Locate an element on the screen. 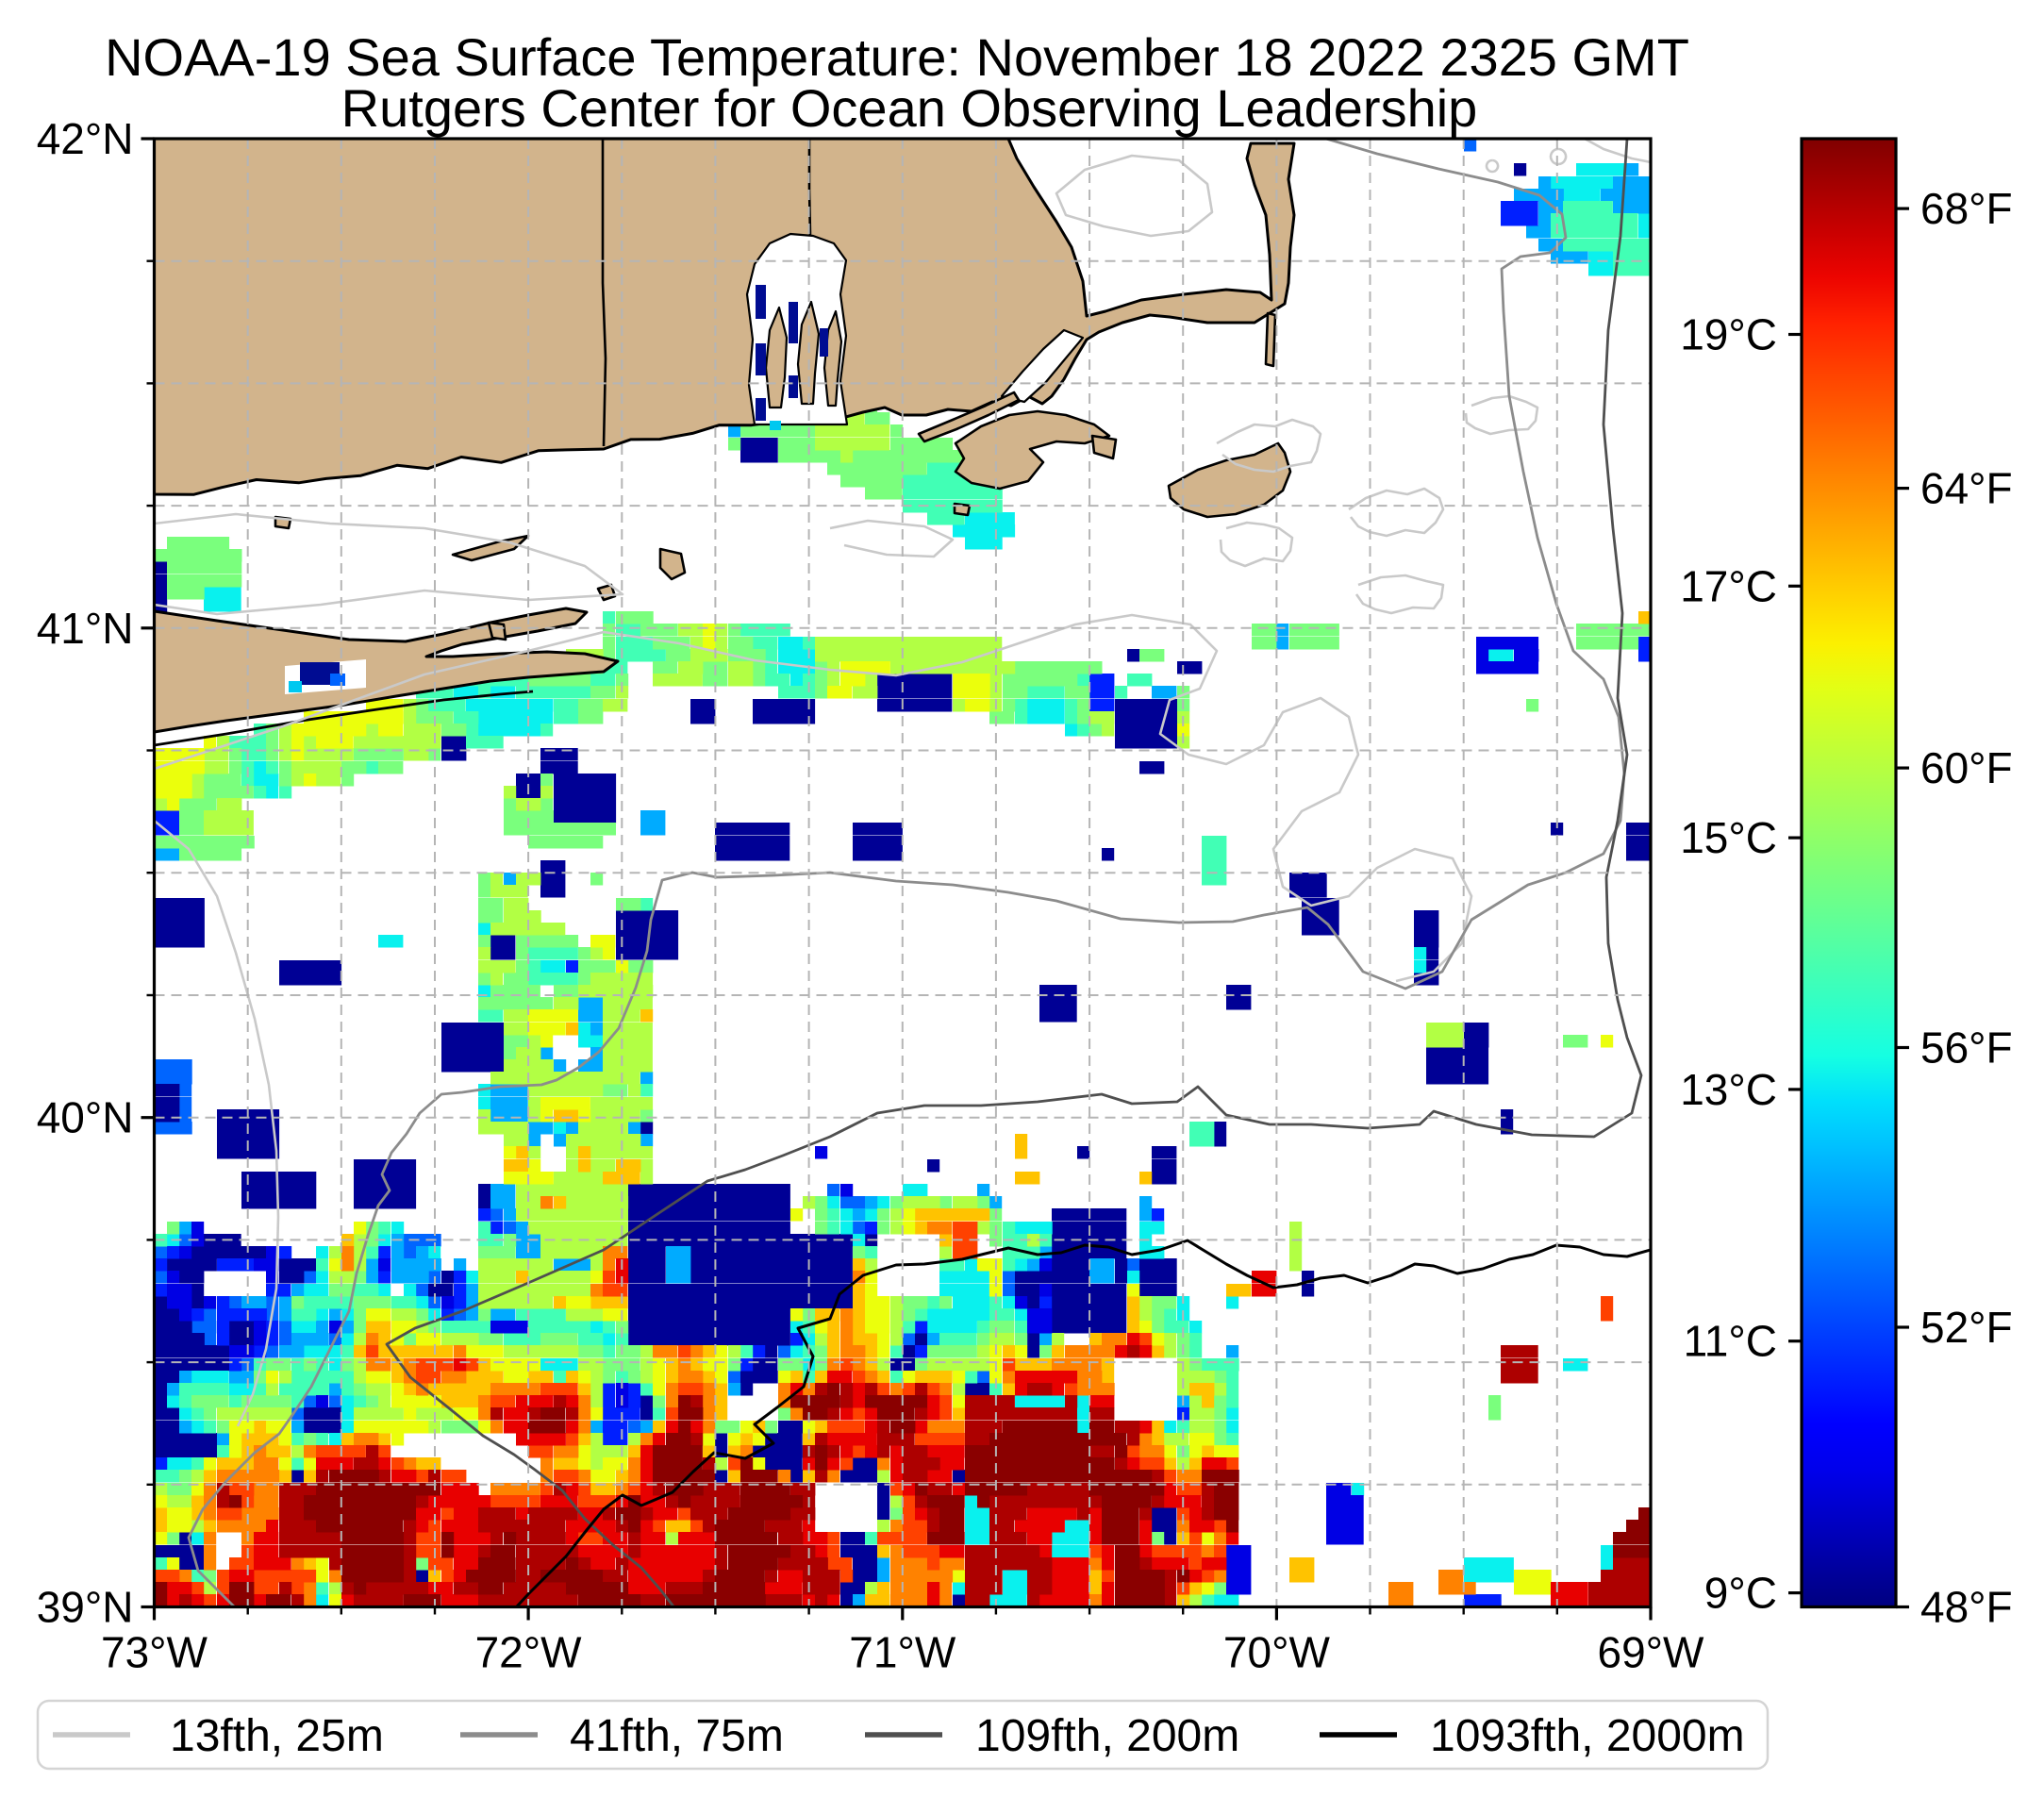 The height and width of the screenshot is (1797, 2044). svg-text: 41fth, 75m is located at coordinates (677, 1736).